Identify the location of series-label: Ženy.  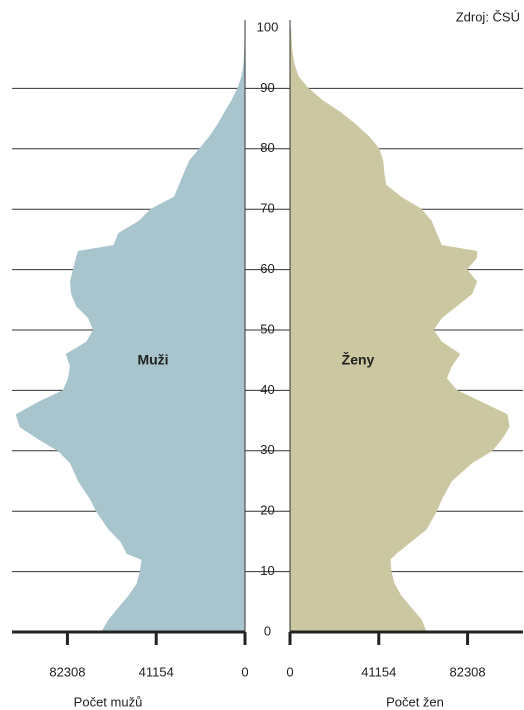
(358, 359).